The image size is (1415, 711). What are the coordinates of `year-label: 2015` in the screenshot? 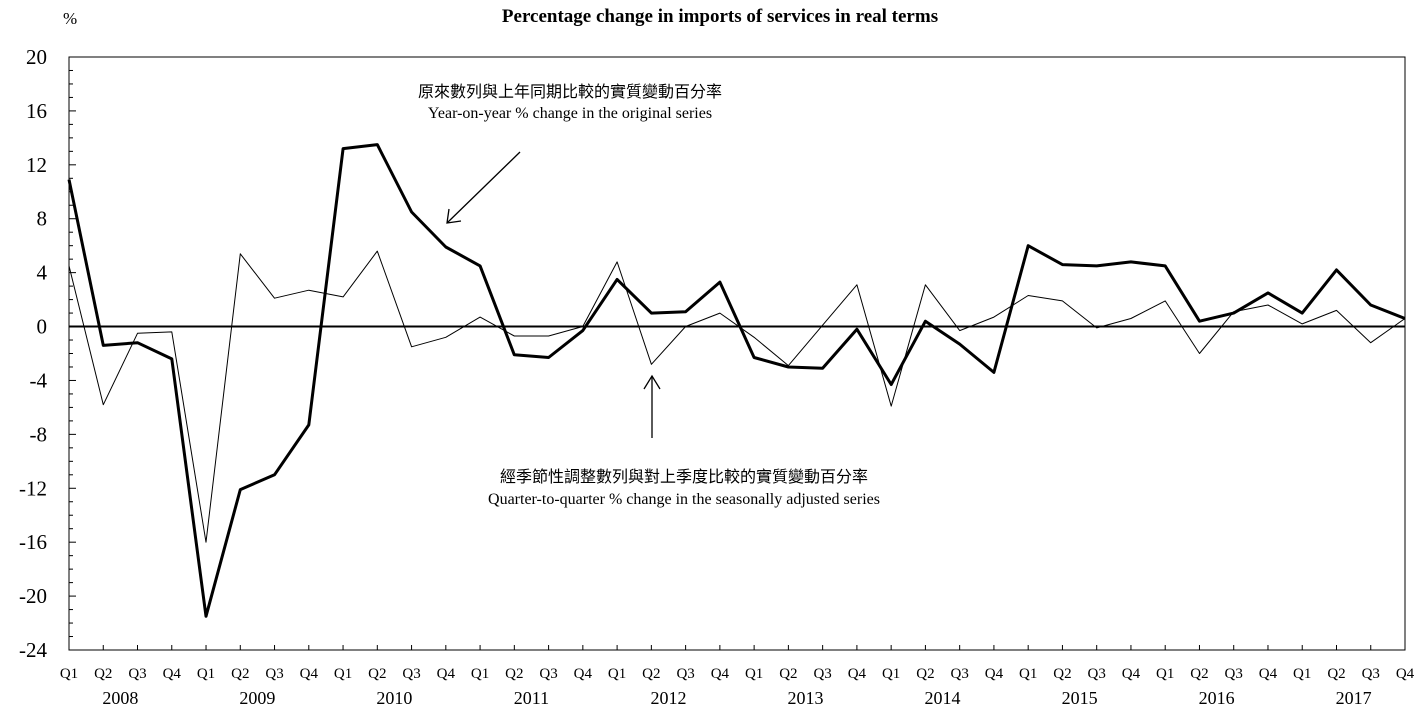 It's located at (1080, 698).